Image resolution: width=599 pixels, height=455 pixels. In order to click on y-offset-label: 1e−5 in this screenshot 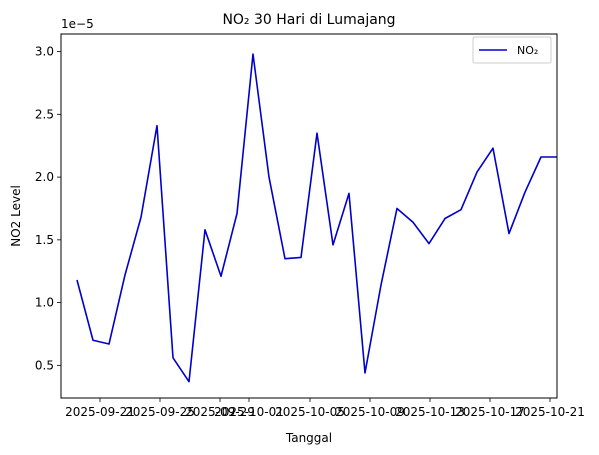, I will do `click(77, 24)`.